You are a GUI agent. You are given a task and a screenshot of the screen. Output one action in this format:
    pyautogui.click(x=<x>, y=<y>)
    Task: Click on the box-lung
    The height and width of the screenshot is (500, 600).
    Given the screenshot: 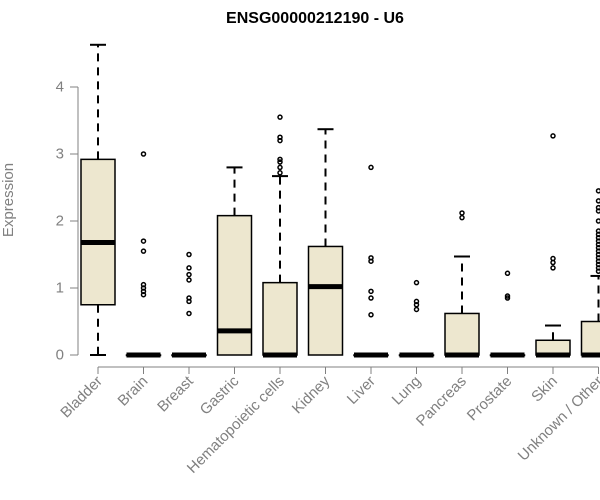 What is the action you would take?
    pyautogui.click(x=416, y=318)
    